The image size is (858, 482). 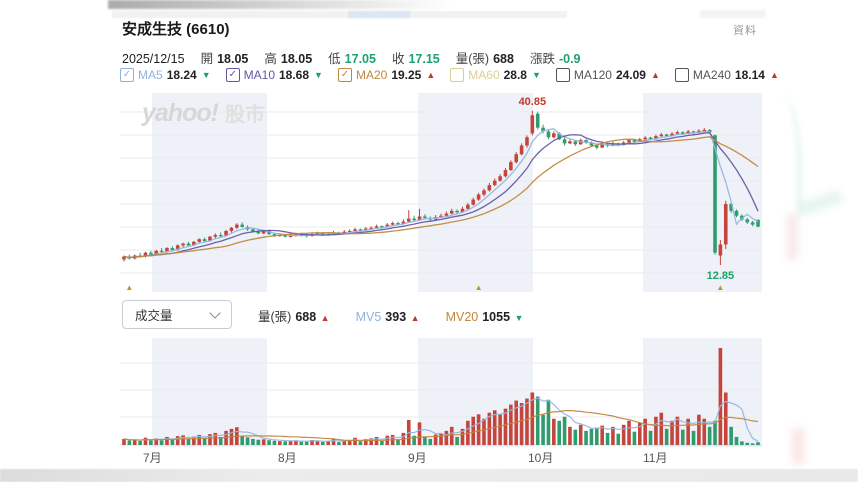 What do you see at coordinates (555, 59) in the screenshot?
I see `stat-change: 漲跌 -0.9` at bounding box center [555, 59].